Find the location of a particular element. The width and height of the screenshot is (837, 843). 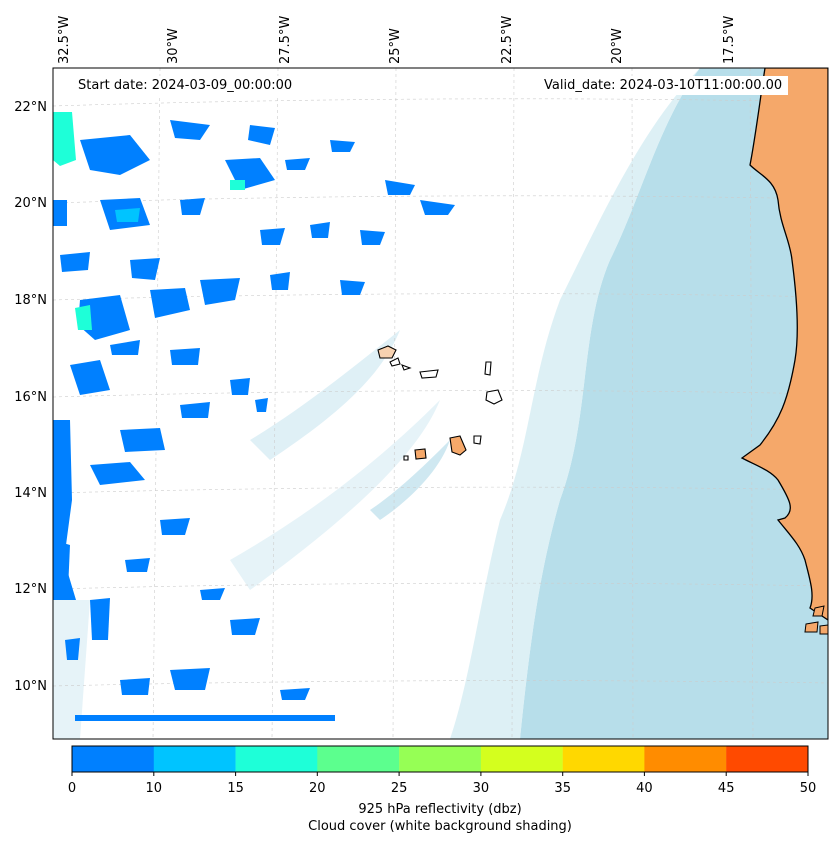

latitude-labels: 22°N 20°N 18°N 16°N 14°N 12°N 10°N is located at coordinates (30, 397).